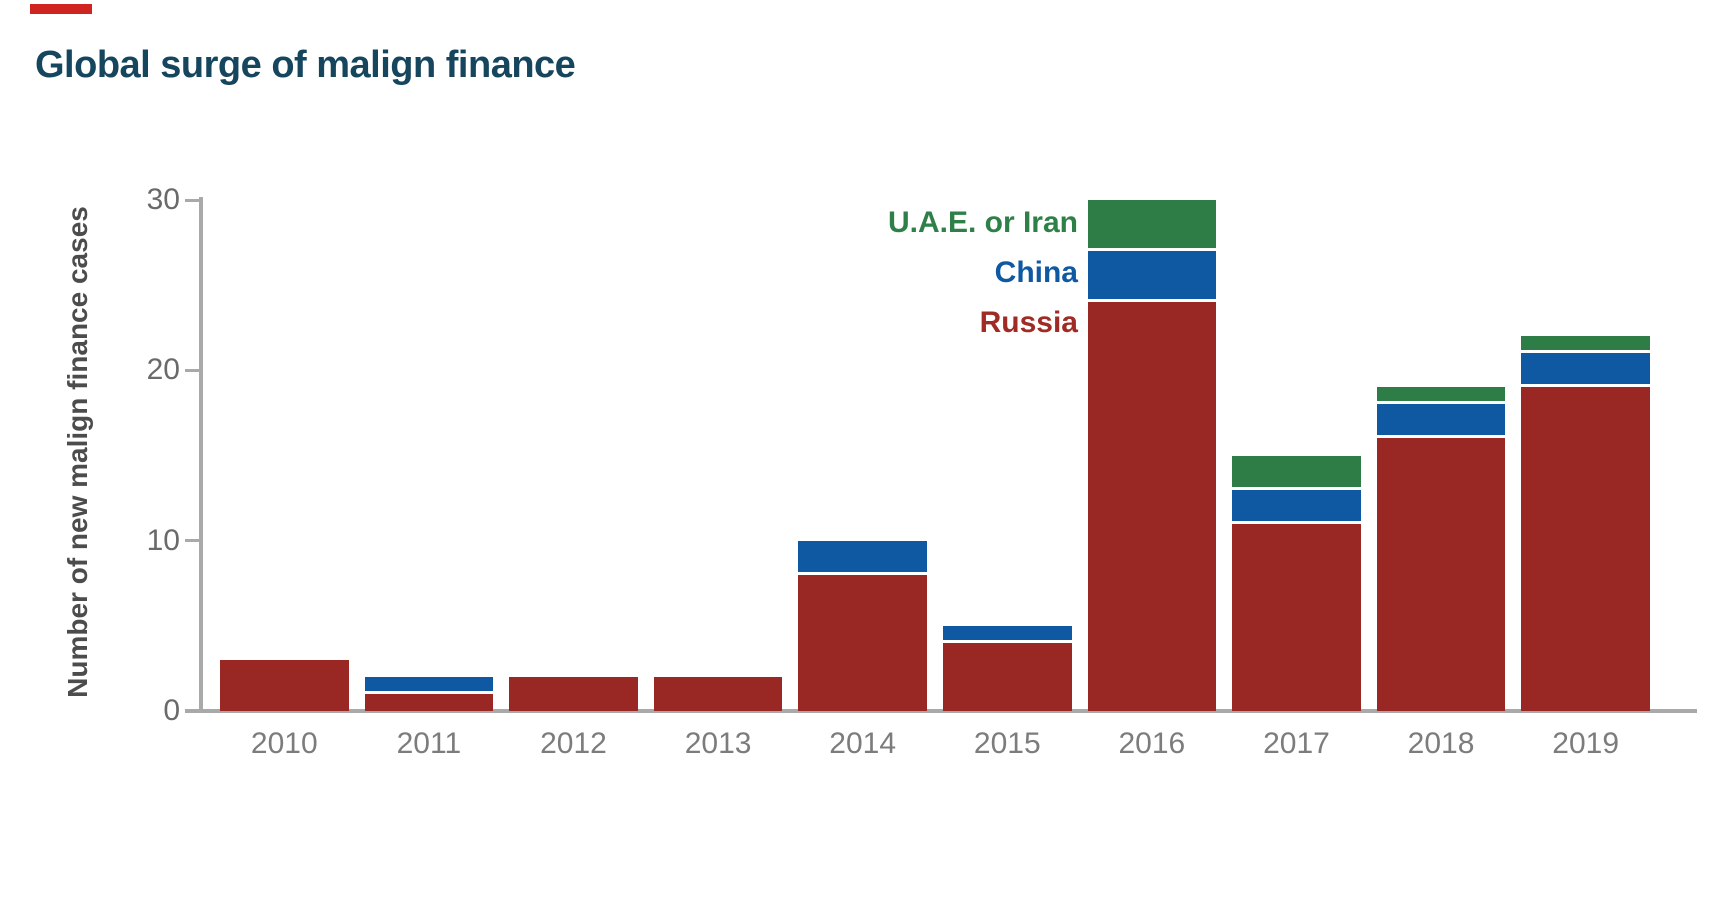 The height and width of the screenshot is (901, 1732). Describe the element at coordinates (982, 222) in the screenshot. I see `legend-item-u-a-e-or-iran: U.A.E. or Iran` at that location.